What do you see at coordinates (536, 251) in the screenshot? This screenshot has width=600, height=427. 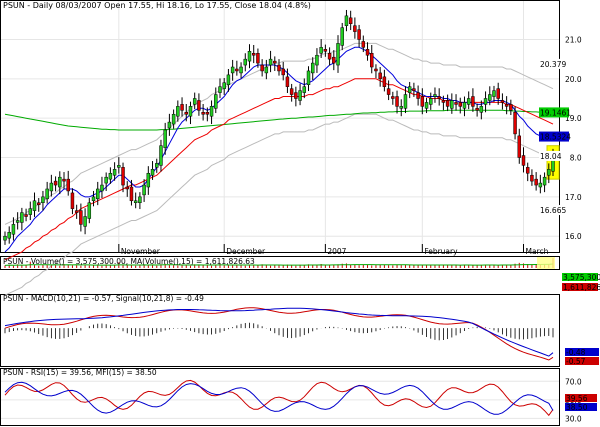 I see `price-x-tick: March` at bounding box center [536, 251].